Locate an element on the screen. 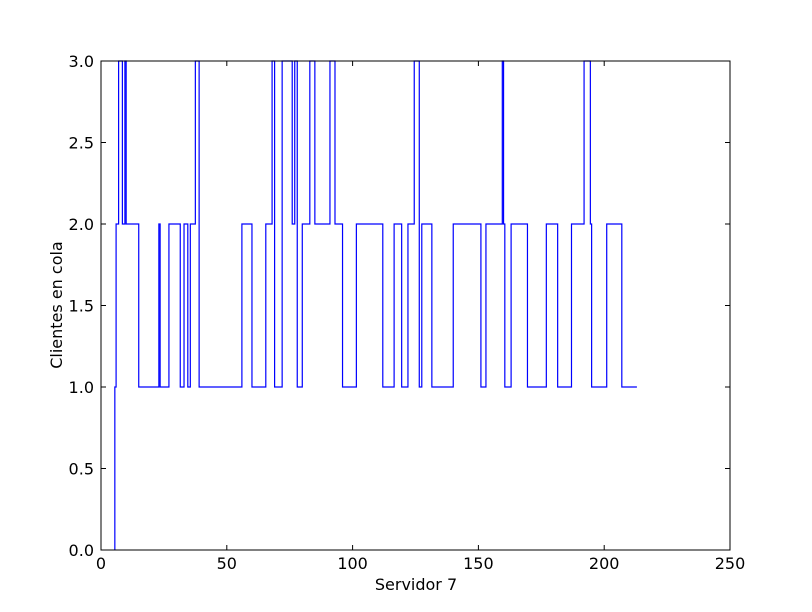 This screenshot has width=812, height=612. x-tick-label: 50 is located at coordinates (227, 563).